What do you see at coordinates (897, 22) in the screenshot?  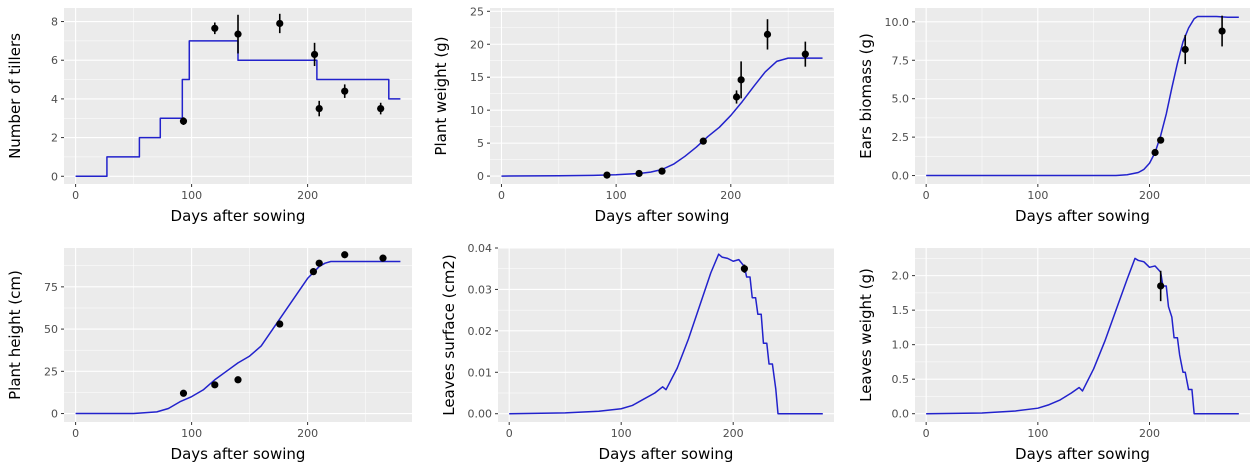 I see `y-tick-label: 10.0` at bounding box center [897, 22].